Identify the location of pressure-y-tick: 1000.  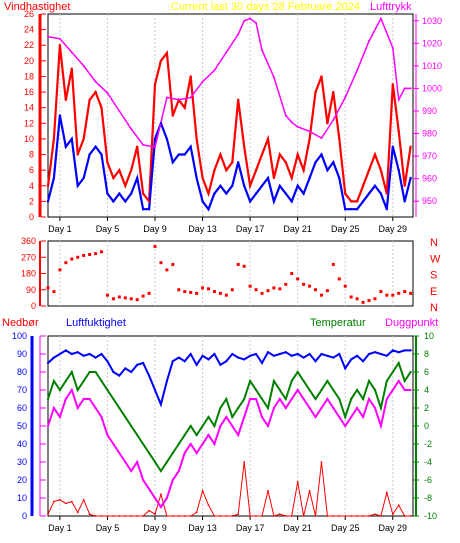
(432, 88).